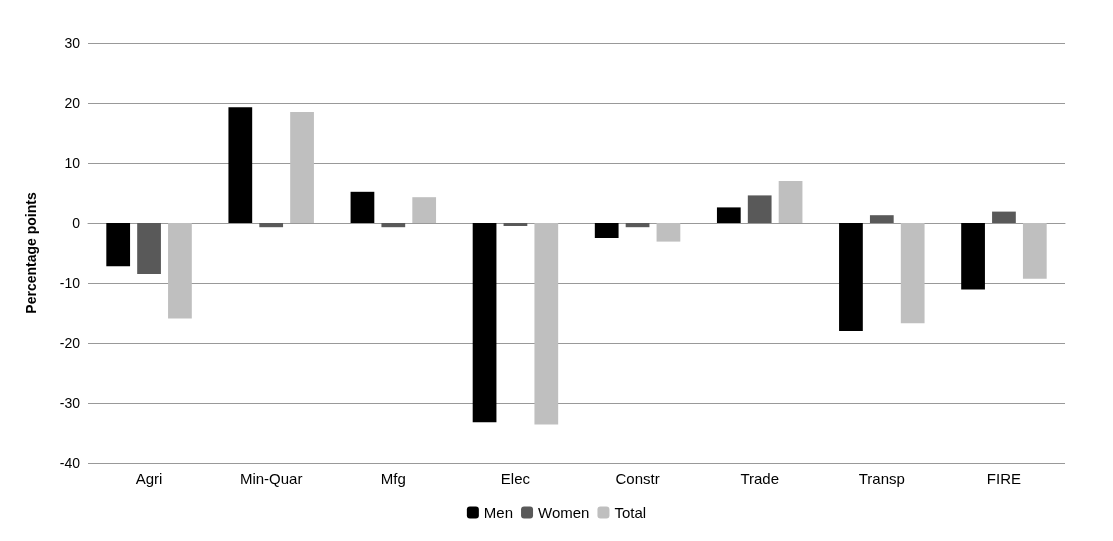 The width and height of the screenshot is (1113, 541). Describe the element at coordinates (72, 43) in the screenshot. I see `y-tick-label: 30` at that location.